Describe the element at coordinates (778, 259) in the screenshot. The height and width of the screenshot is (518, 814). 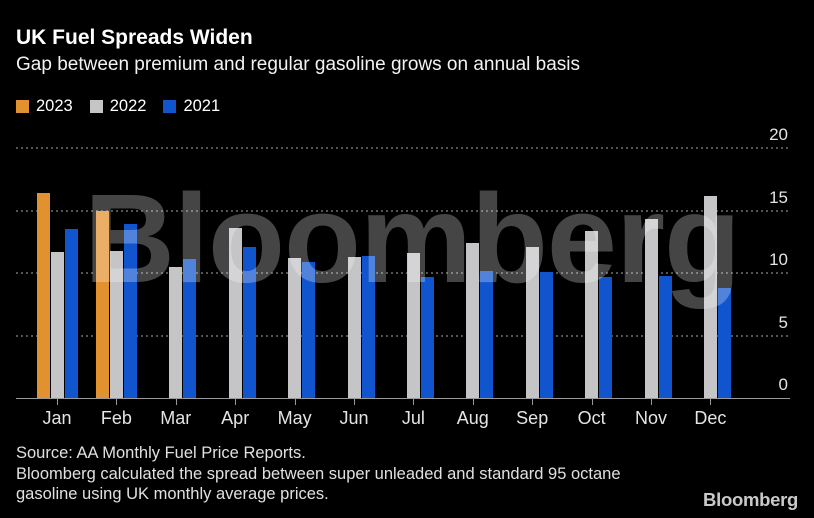
I see `y-axis-label-10: 10` at that location.